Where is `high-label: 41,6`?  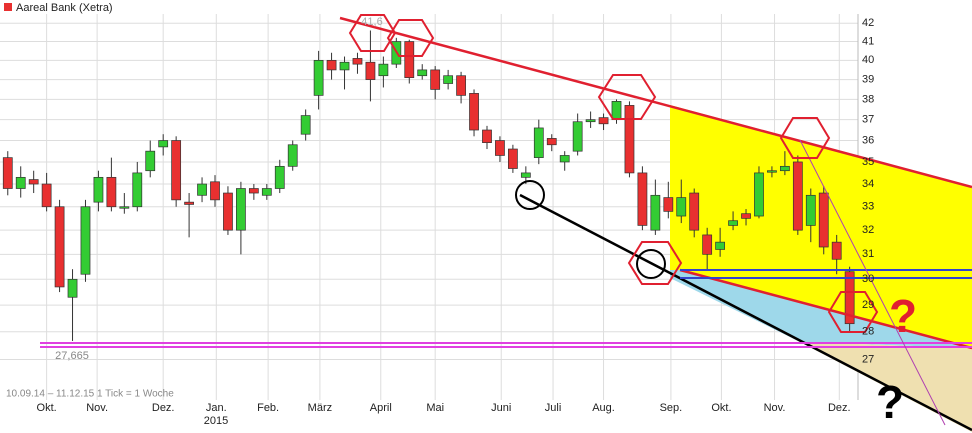 high-label: 41,6 is located at coordinates (371, 22).